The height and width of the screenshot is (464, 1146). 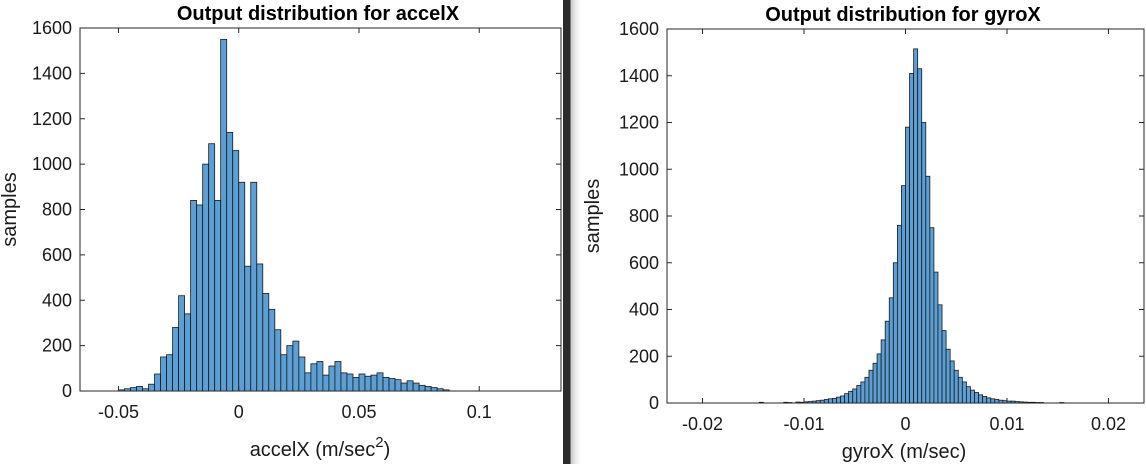 I want to click on y-tick-label: 1400, so click(x=52, y=73).